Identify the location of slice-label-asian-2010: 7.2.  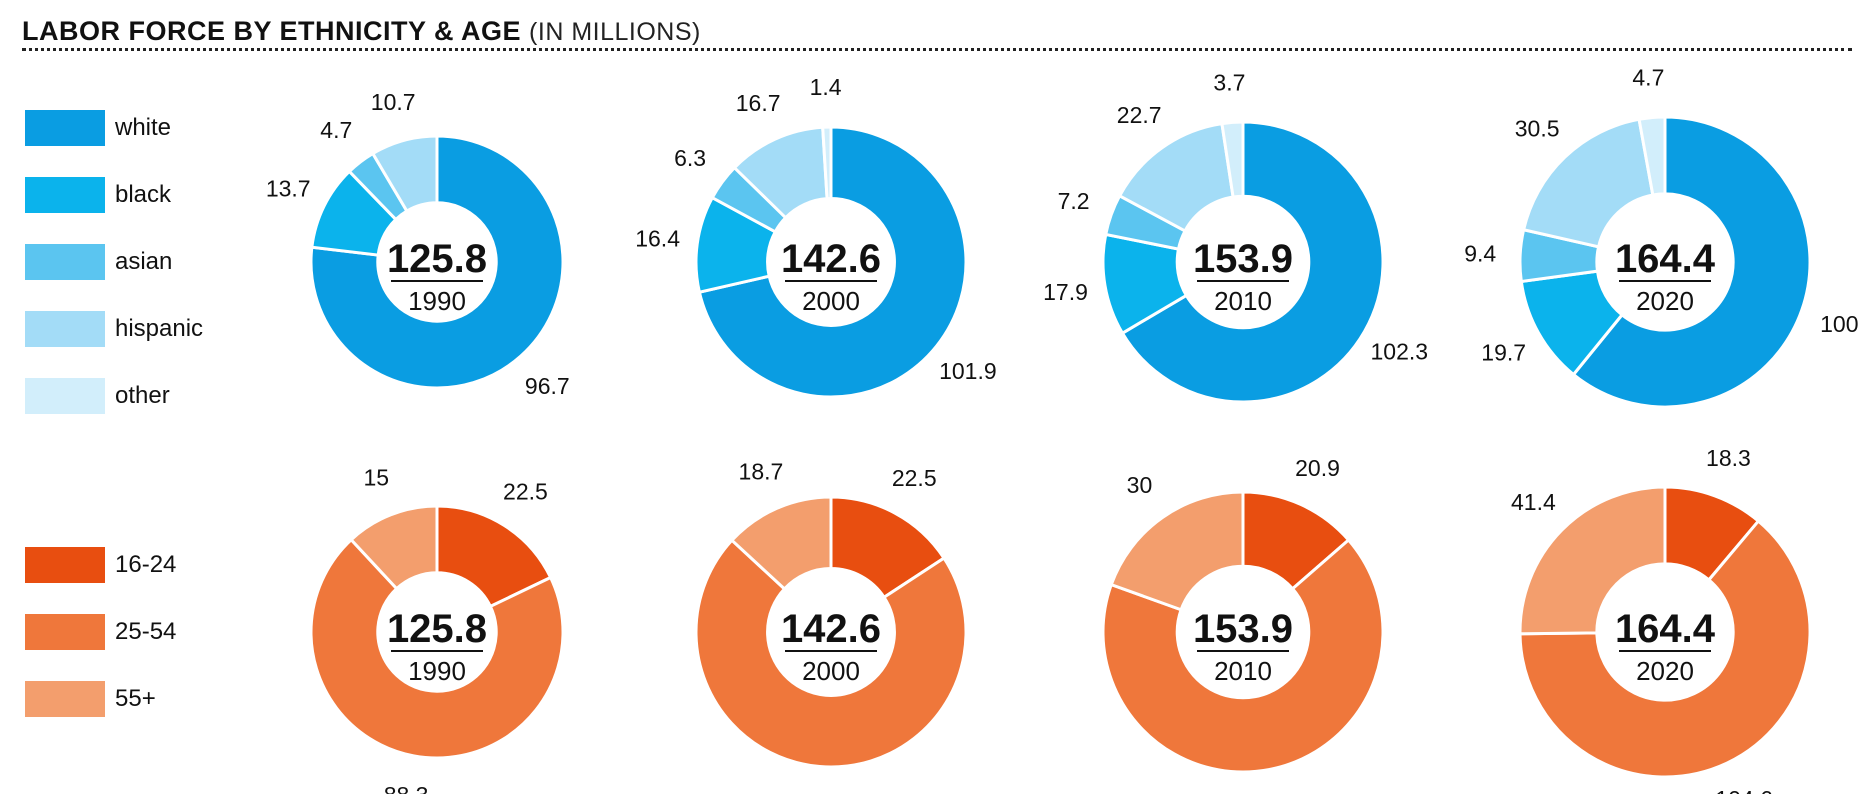
(1074, 201).